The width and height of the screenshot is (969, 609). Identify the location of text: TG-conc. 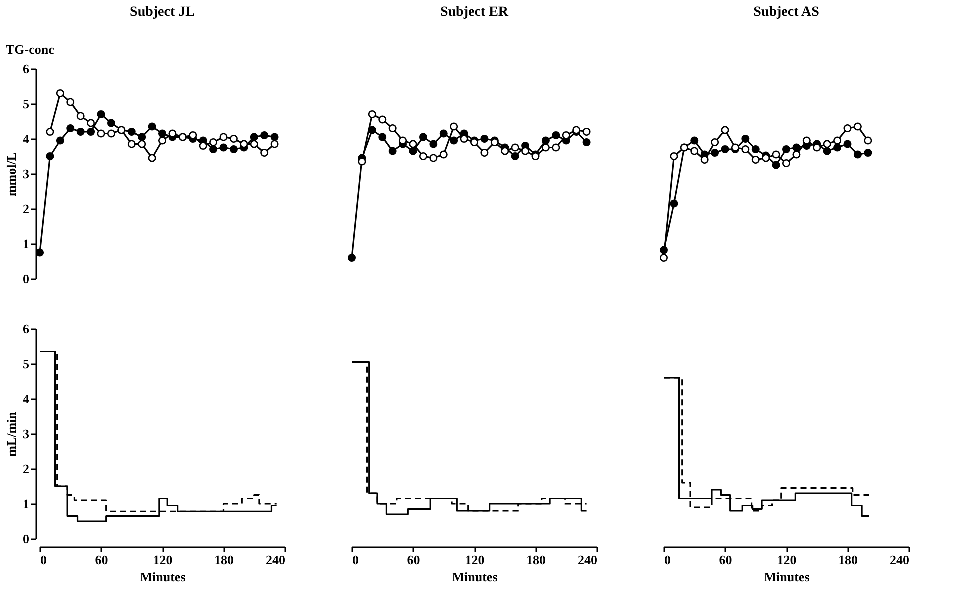
(30, 49).